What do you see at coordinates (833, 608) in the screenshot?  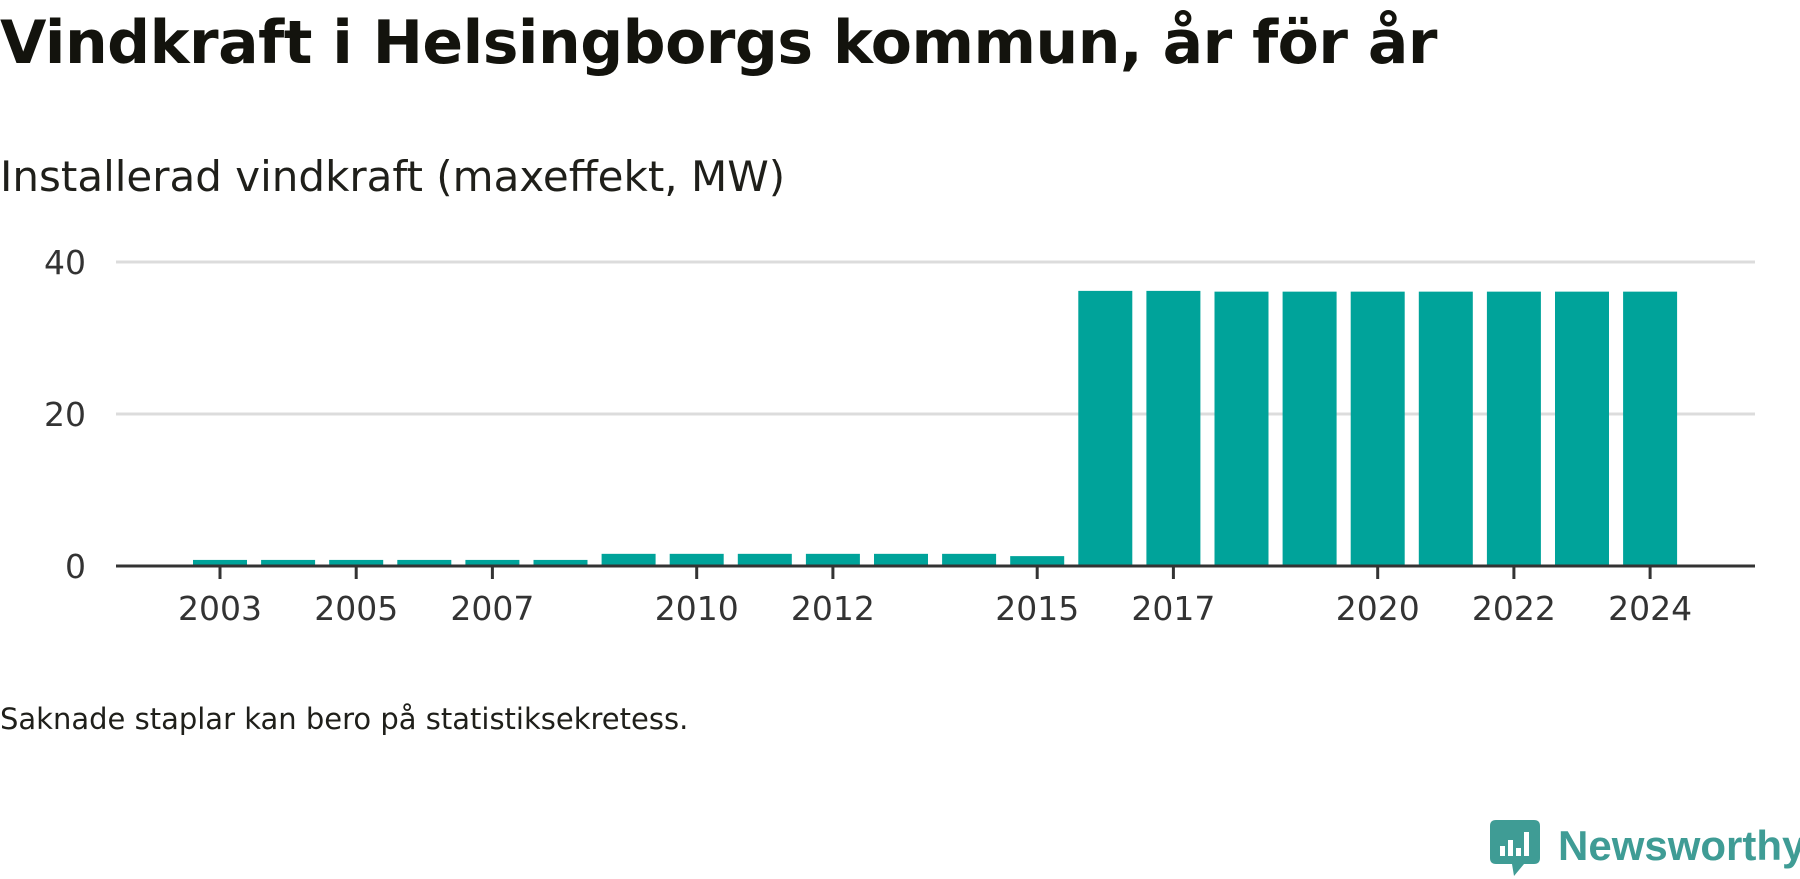 I see `x-tick-label: 2012` at bounding box center [833, 608].